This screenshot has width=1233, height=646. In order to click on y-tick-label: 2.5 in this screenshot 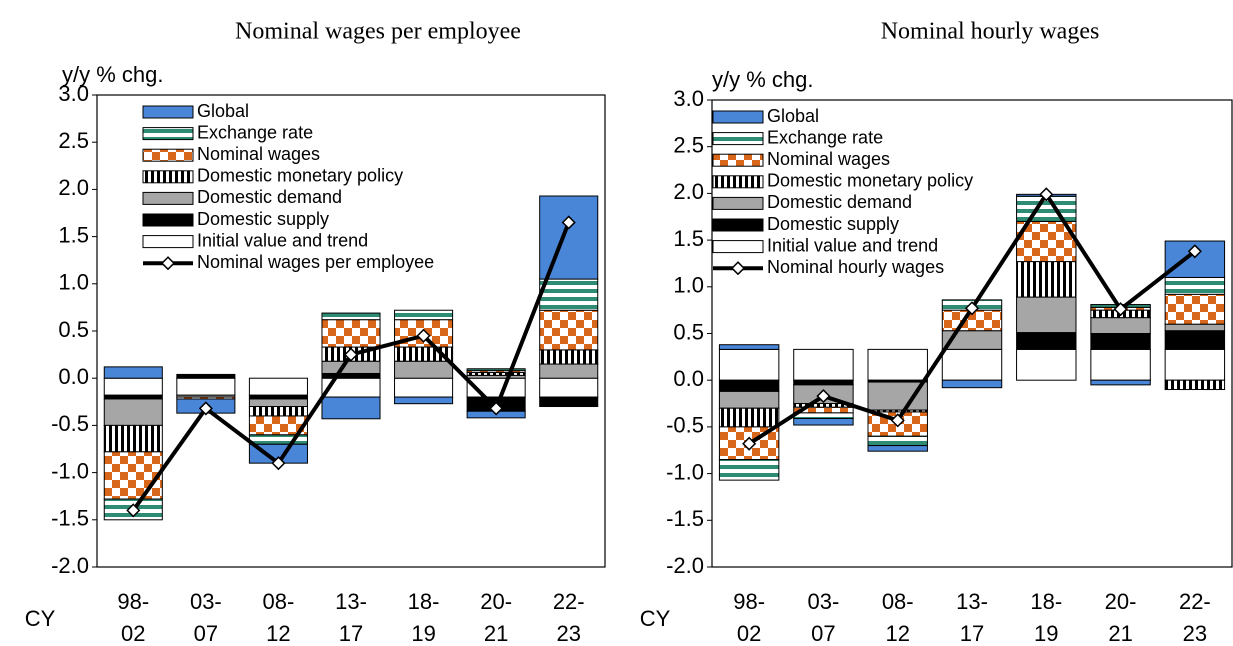, I will do `click(688, 145)`.